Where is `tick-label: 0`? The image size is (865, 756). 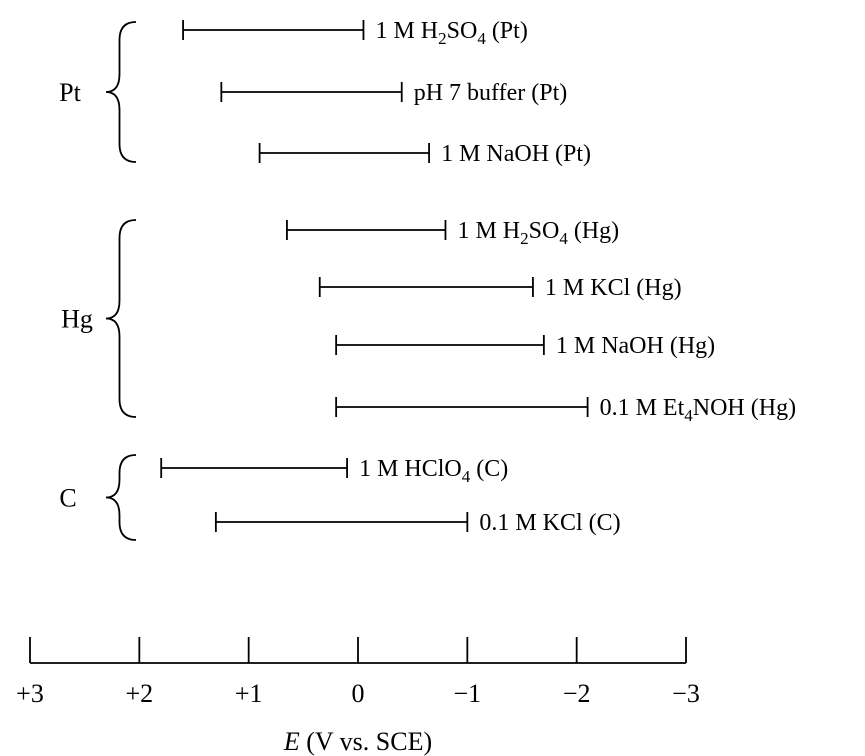 tick-label: 0 is located at coordinates (358, 693).